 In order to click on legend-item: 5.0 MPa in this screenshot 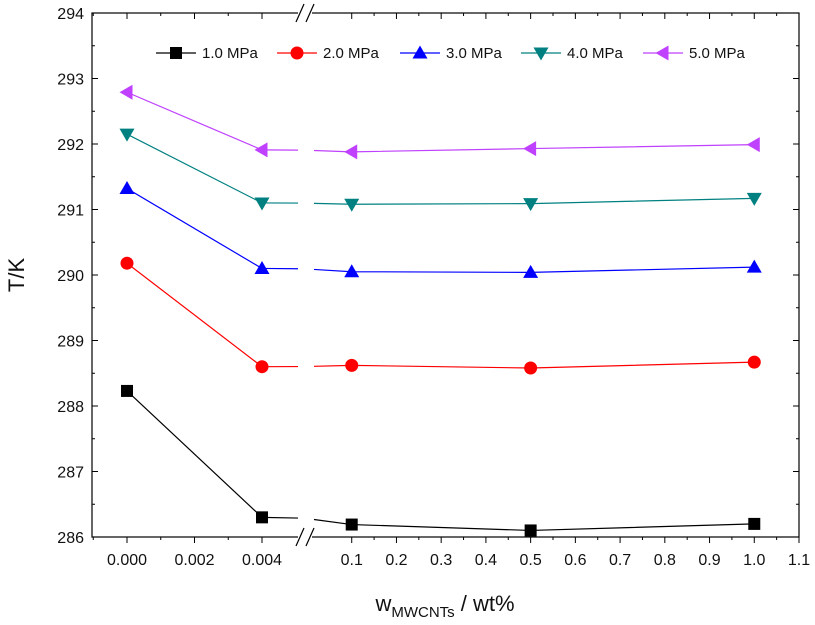, I will do `click(694, 53)`.